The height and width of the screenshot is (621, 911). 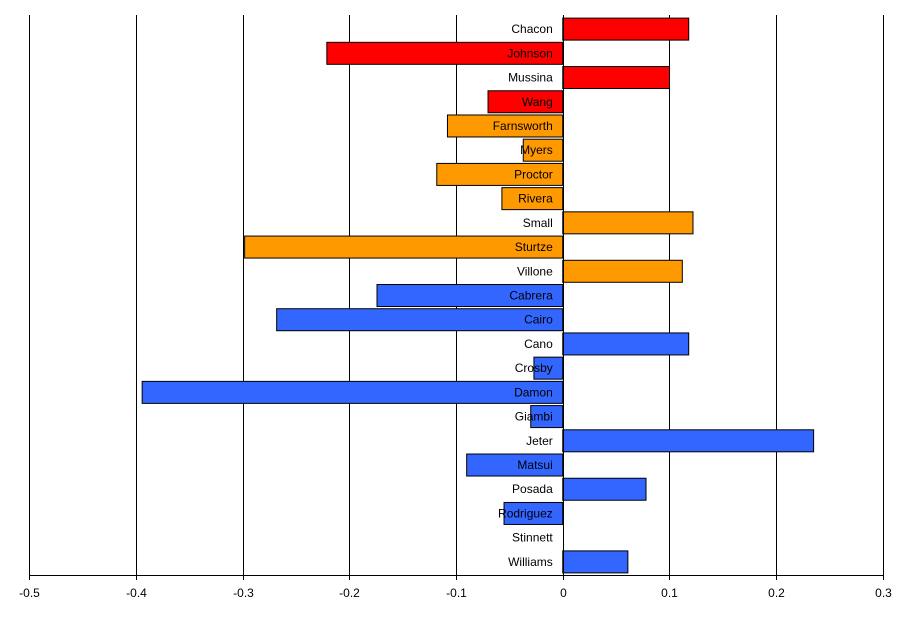 What do you see at coordinates (532, 538) in the screenshot?
I see `category-label: Stinnett` at bounding box center [532, 538].